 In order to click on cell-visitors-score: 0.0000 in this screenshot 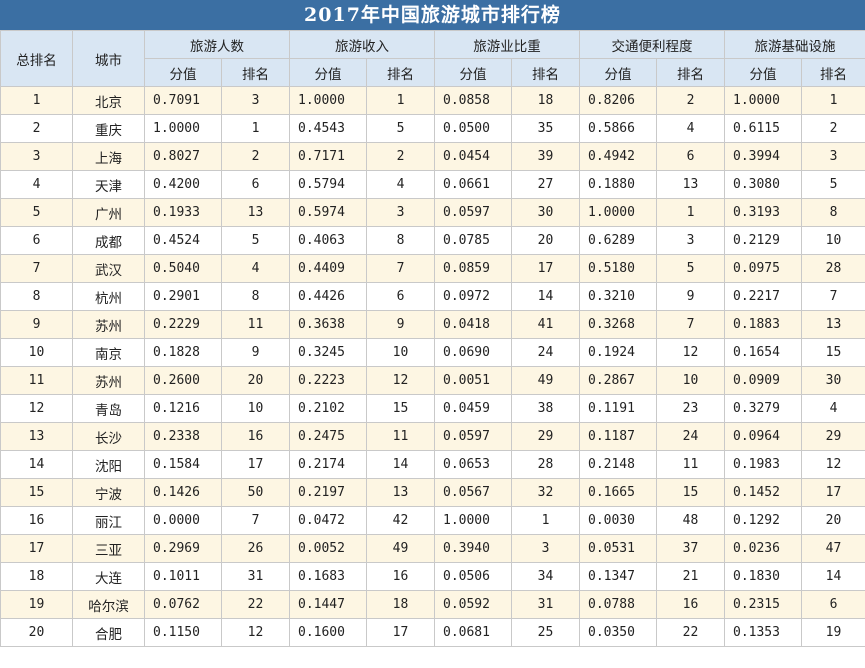, I will do `click(183, 520)`.